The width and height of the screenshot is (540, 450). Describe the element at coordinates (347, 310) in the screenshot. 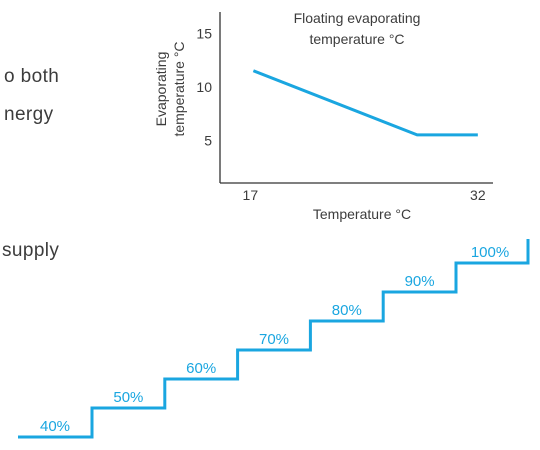

I see `step-label: 80%` at that location.